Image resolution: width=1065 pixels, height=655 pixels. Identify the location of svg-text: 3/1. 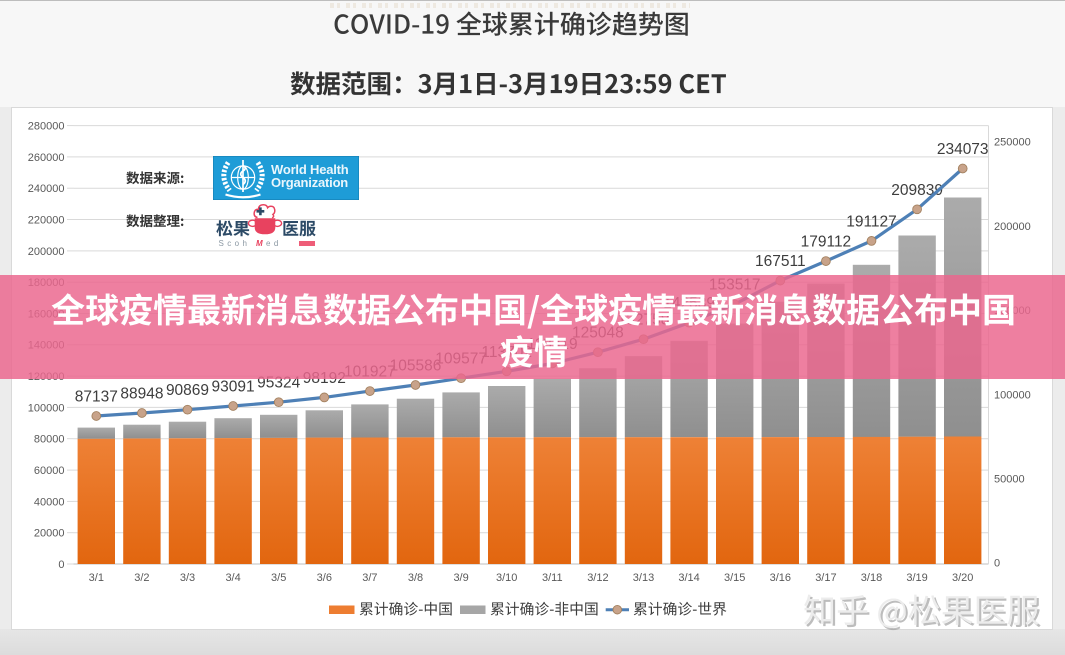
(96, 578).